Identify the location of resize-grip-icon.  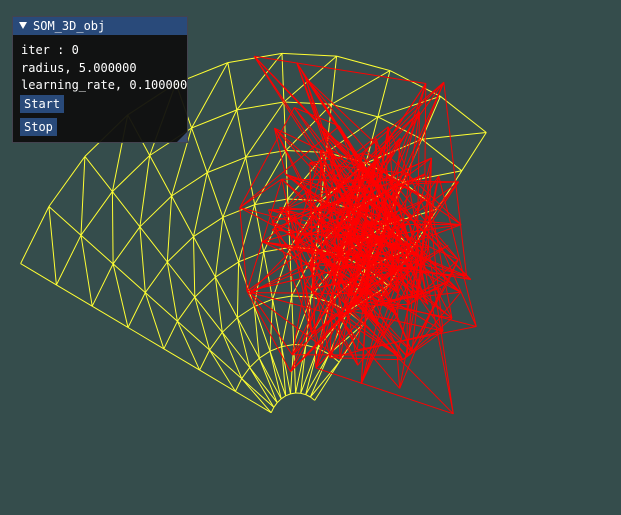
(182, 137).